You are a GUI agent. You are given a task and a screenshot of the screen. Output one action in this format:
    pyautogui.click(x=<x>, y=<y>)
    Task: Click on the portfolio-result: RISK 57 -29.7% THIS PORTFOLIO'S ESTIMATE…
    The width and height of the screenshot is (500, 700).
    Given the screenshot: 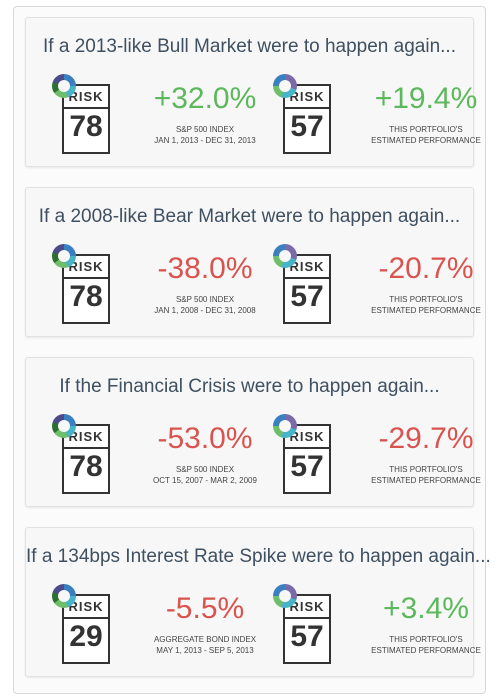 What is the action you would take?
    pyautogui.click(x=386, y=457)
    